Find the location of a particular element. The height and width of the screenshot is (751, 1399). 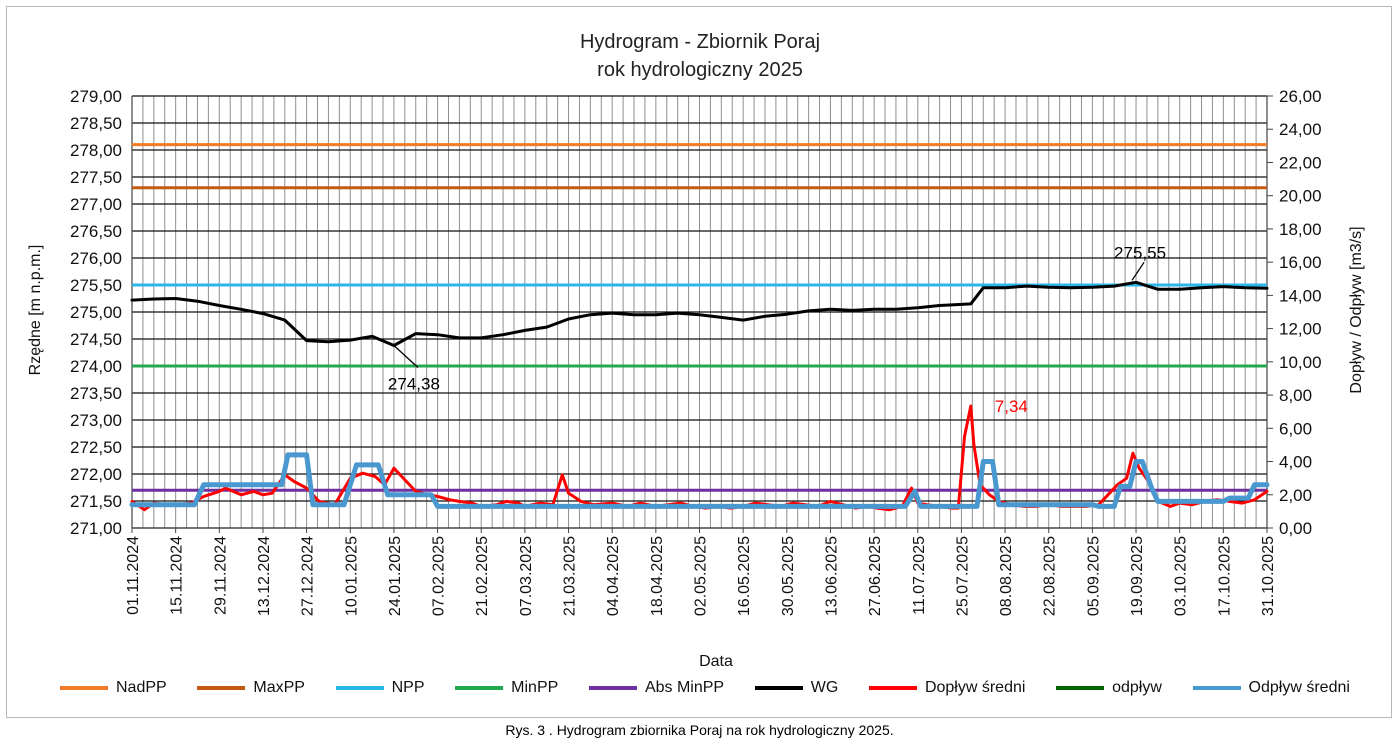

chart-title: Hydrogram - Zbiornik Poraj is located at coordinates (700, 42).